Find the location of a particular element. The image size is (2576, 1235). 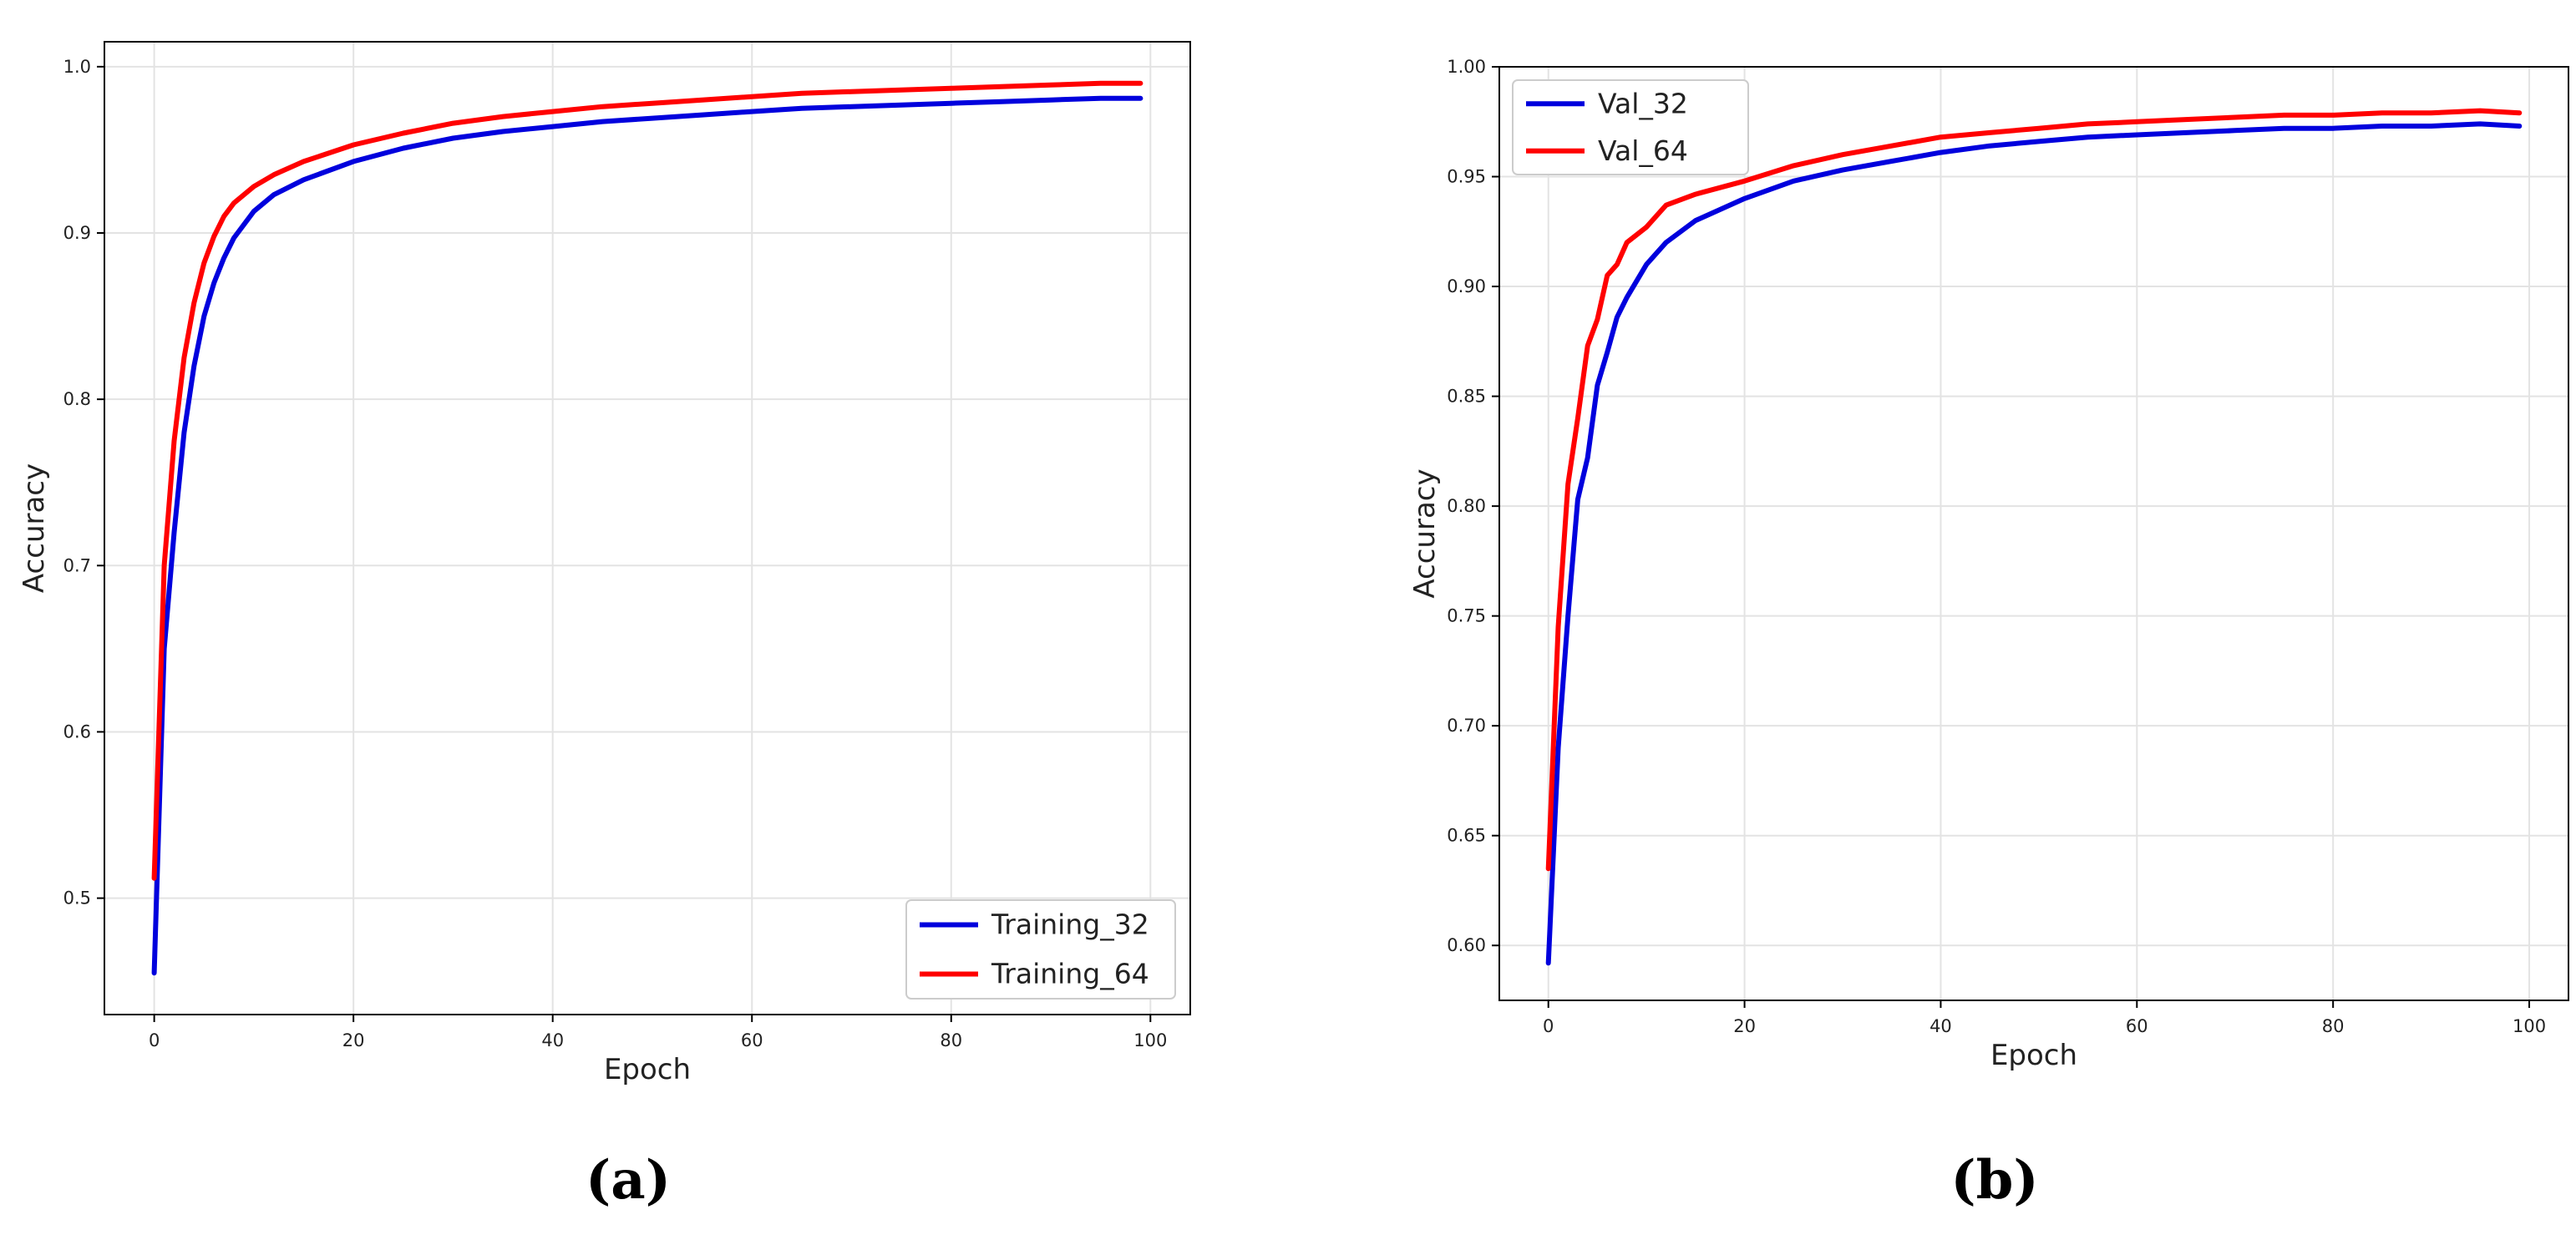

y-tick-label: 0.5 is located at coordinates (77, 898).